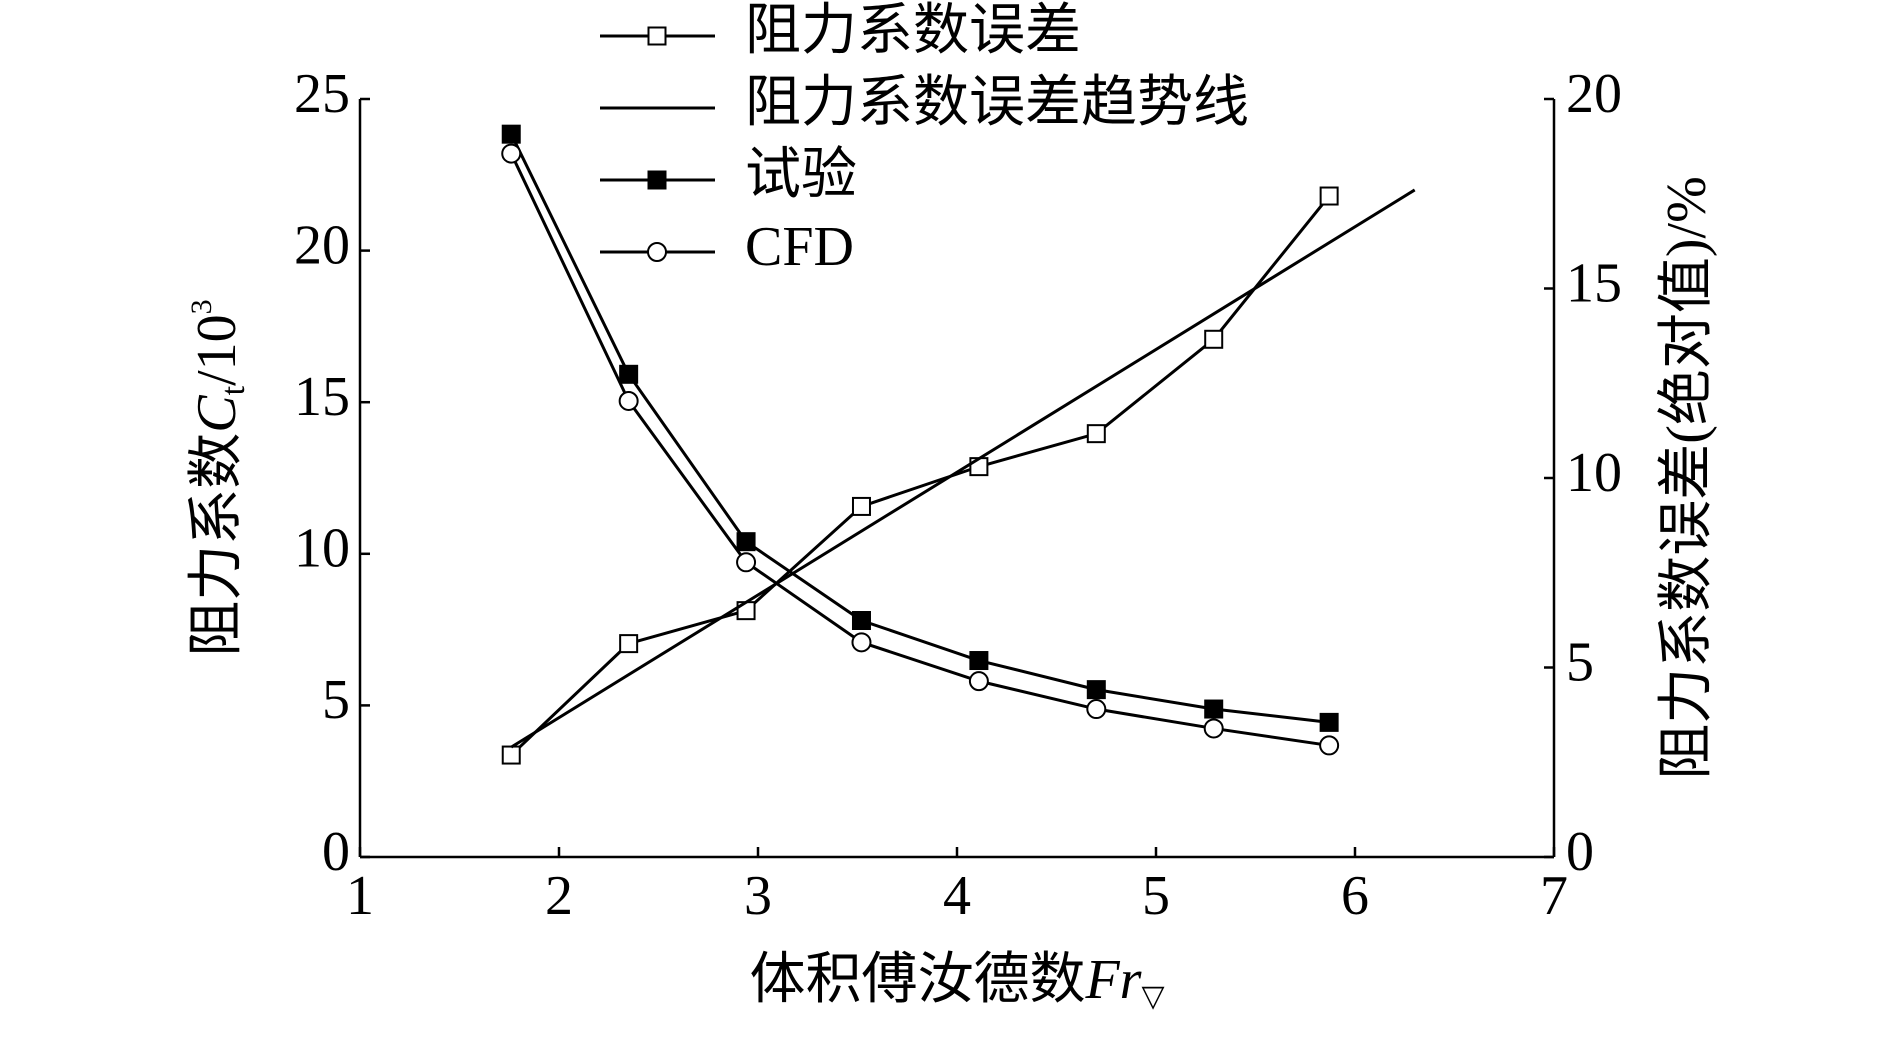  I want to click on y-axis-label: 阻力系数Ct/103, so click(218, 477).